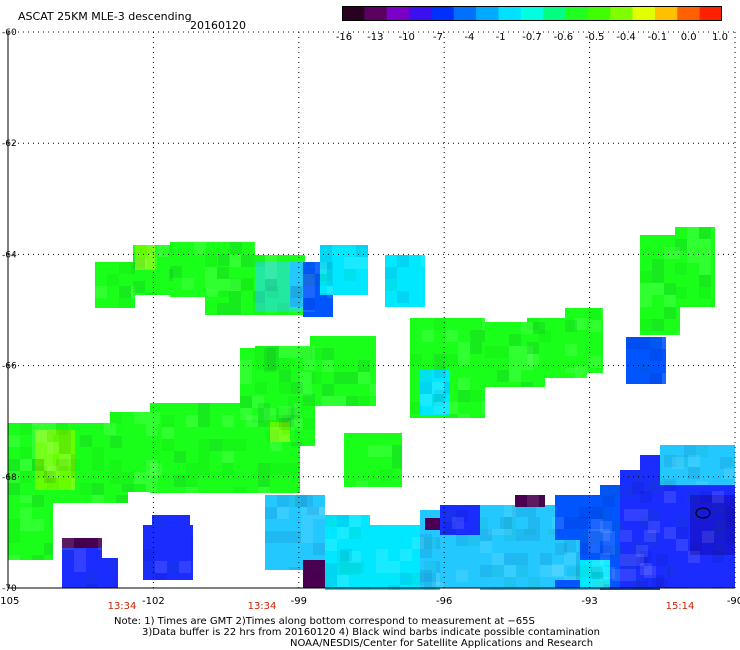 Image resolution: width=740 pixels, height=650 pixels. What do you see at coordinates (299, 601) in the screenshot?
I see `lon-tick-label: -99` at bounding box center [299, 601].